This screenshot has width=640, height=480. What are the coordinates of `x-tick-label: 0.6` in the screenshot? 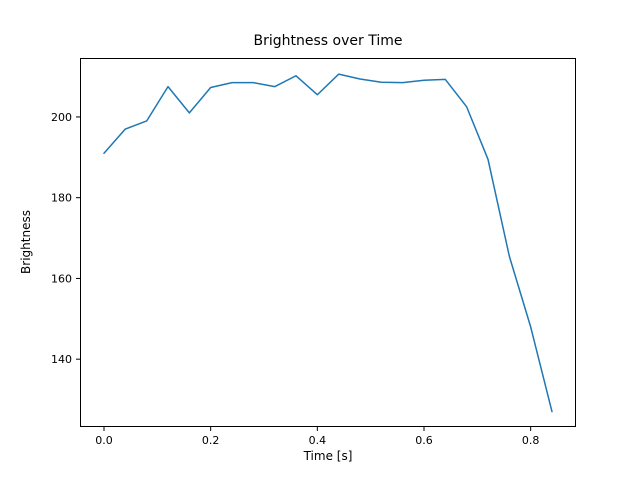 It's located at (424, 440).